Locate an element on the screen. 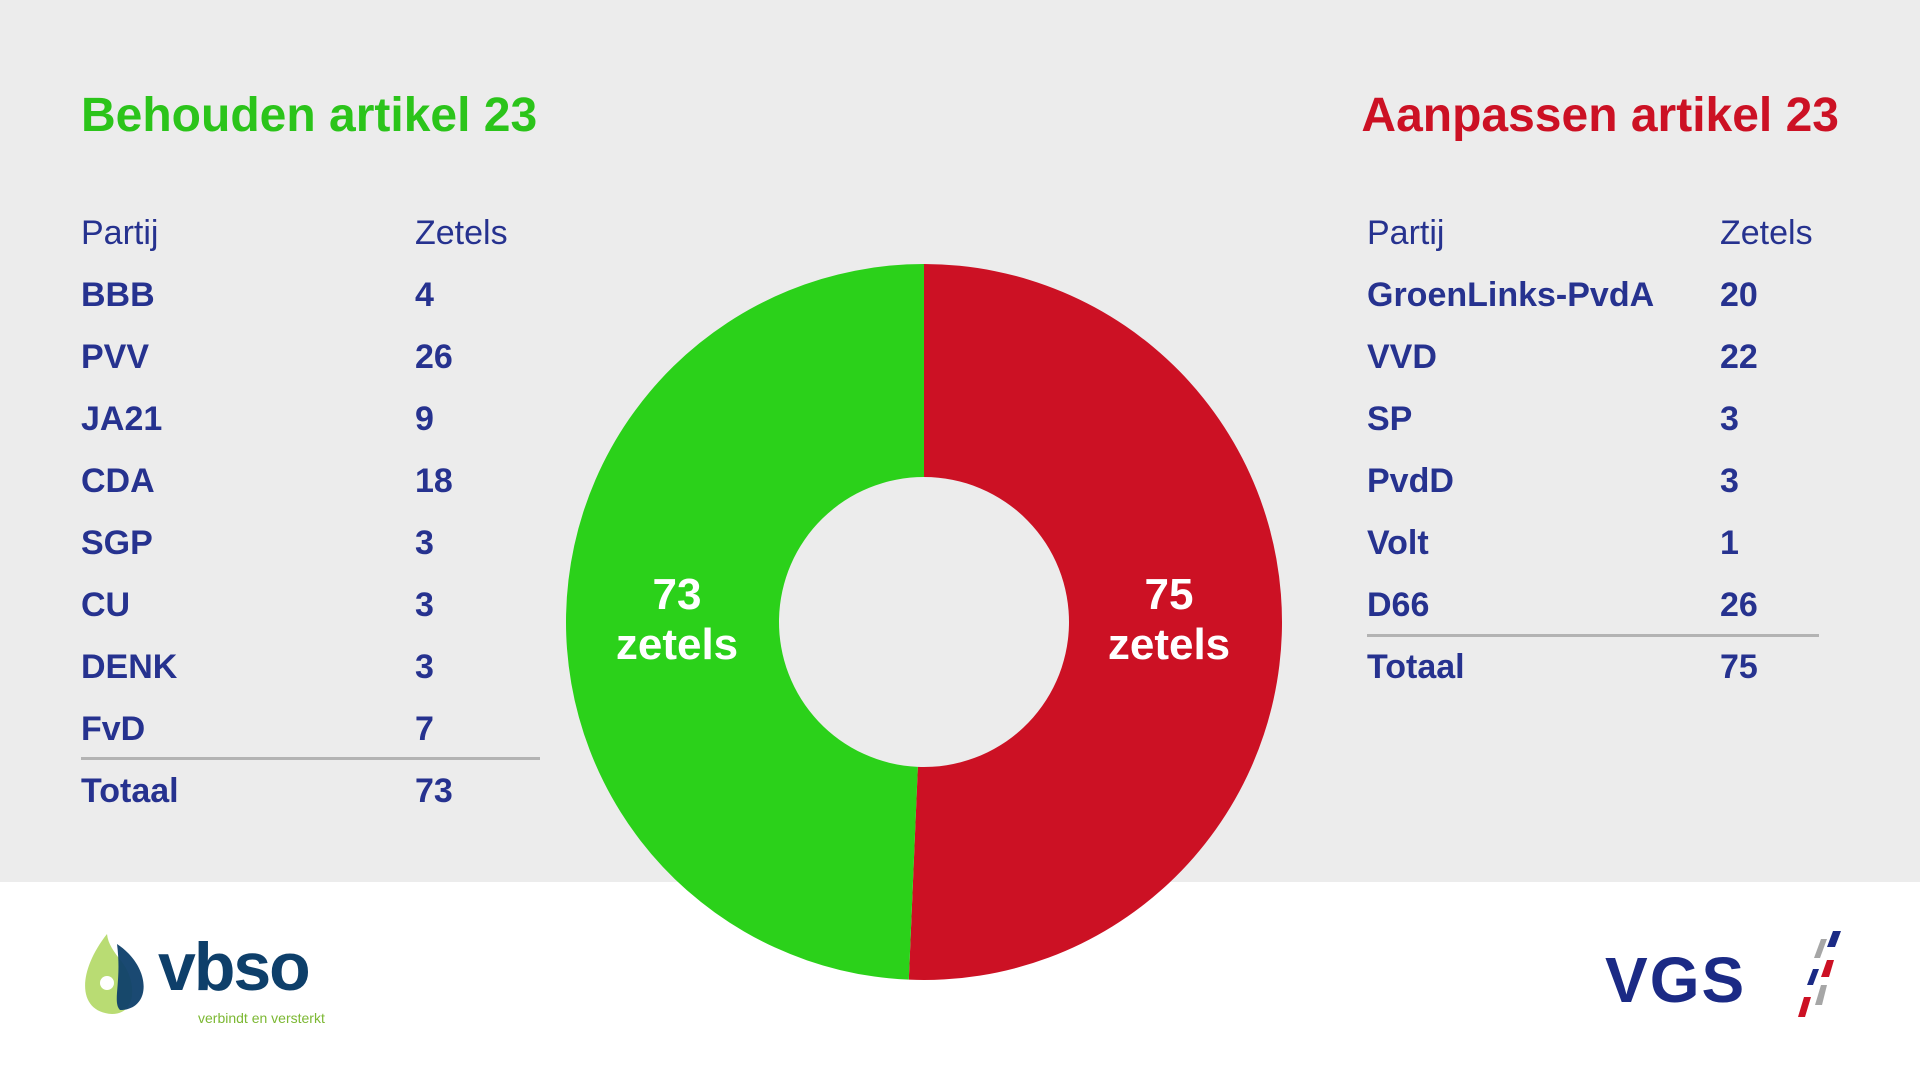 The image size is (1920, 1080). party-cell: DENK is located at coordinates (129, 667).